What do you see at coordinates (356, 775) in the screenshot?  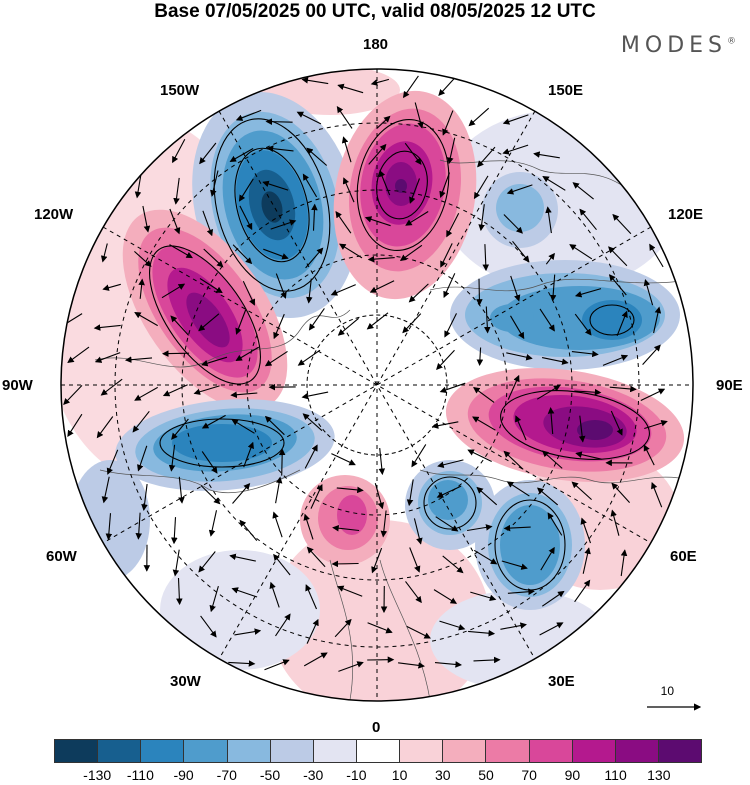 I see `colorbar-tick-label: -10` at bounding box center [356, 775].